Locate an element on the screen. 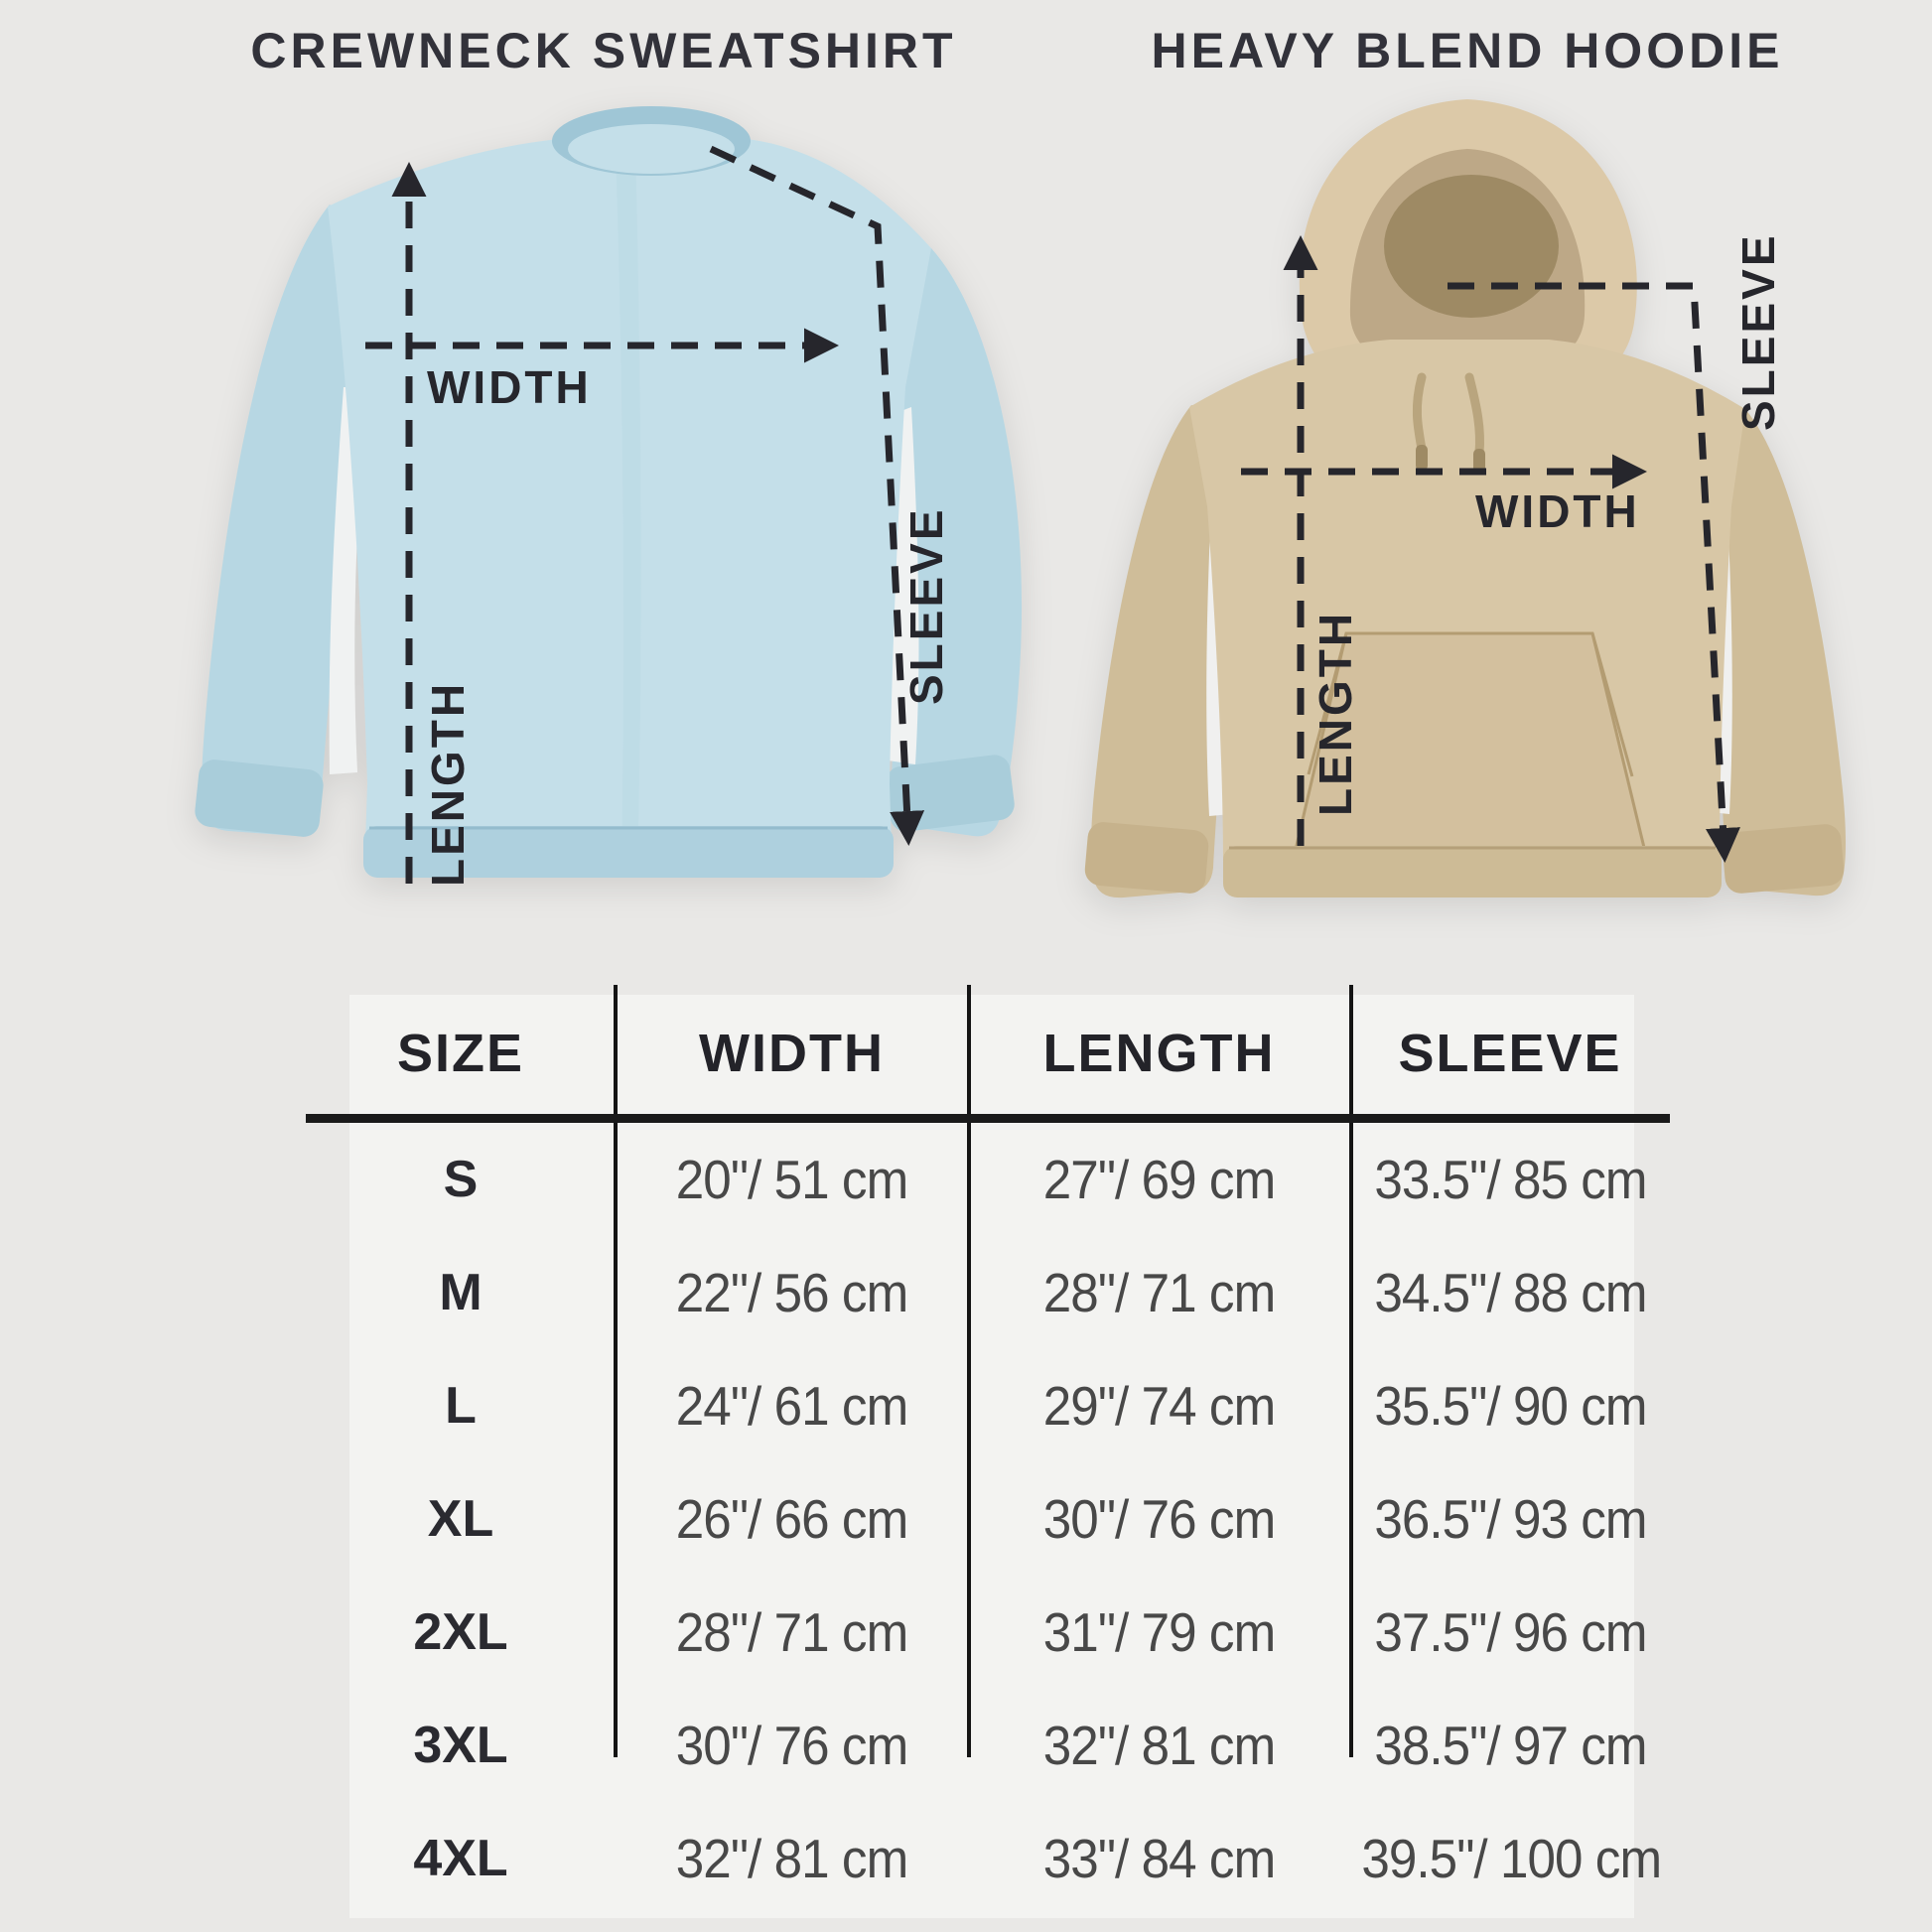 The height and width of the screenshot is (1932, 1932). hoodie-title: HEAVY BLEND HOODIE is located at coordinates (1467, 50).